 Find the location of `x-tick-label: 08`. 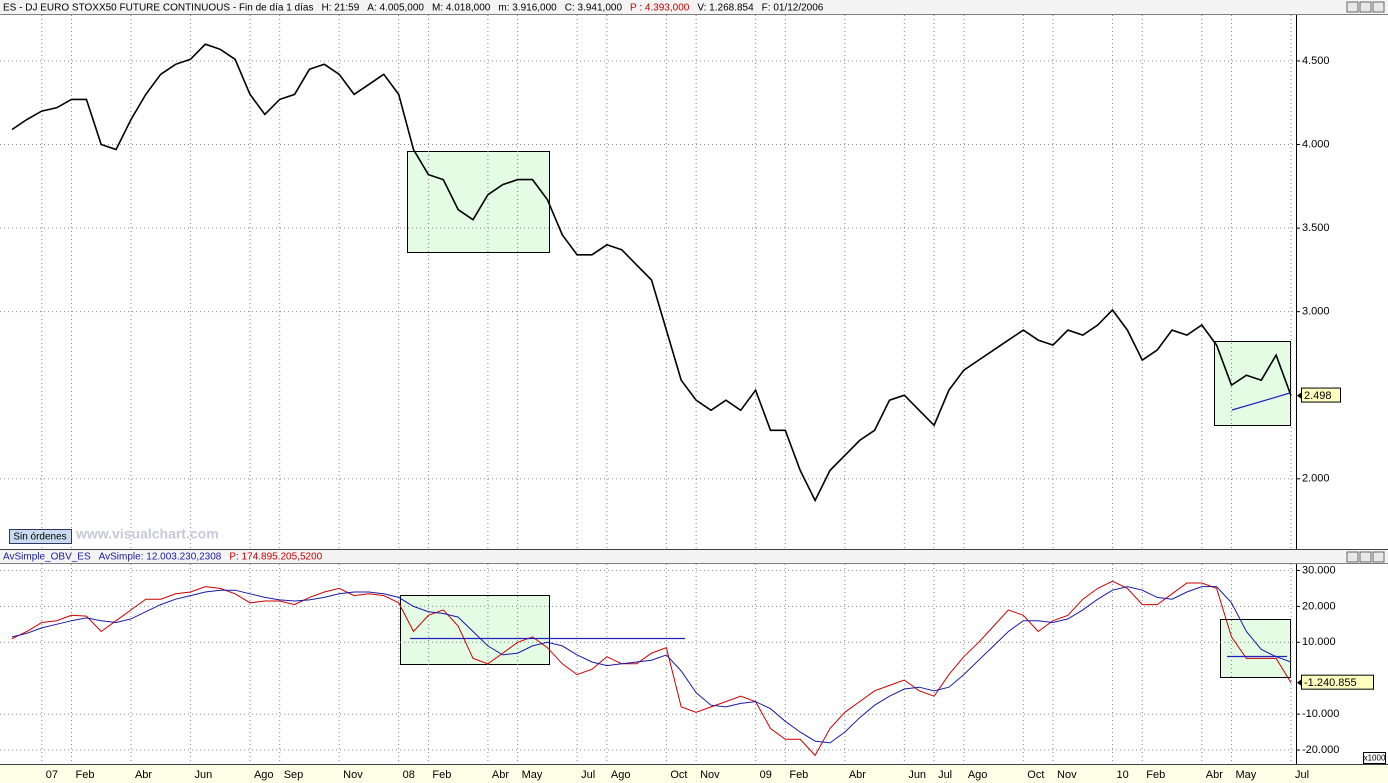

x-tick-label: 08 is located at coordinates (409, 775).